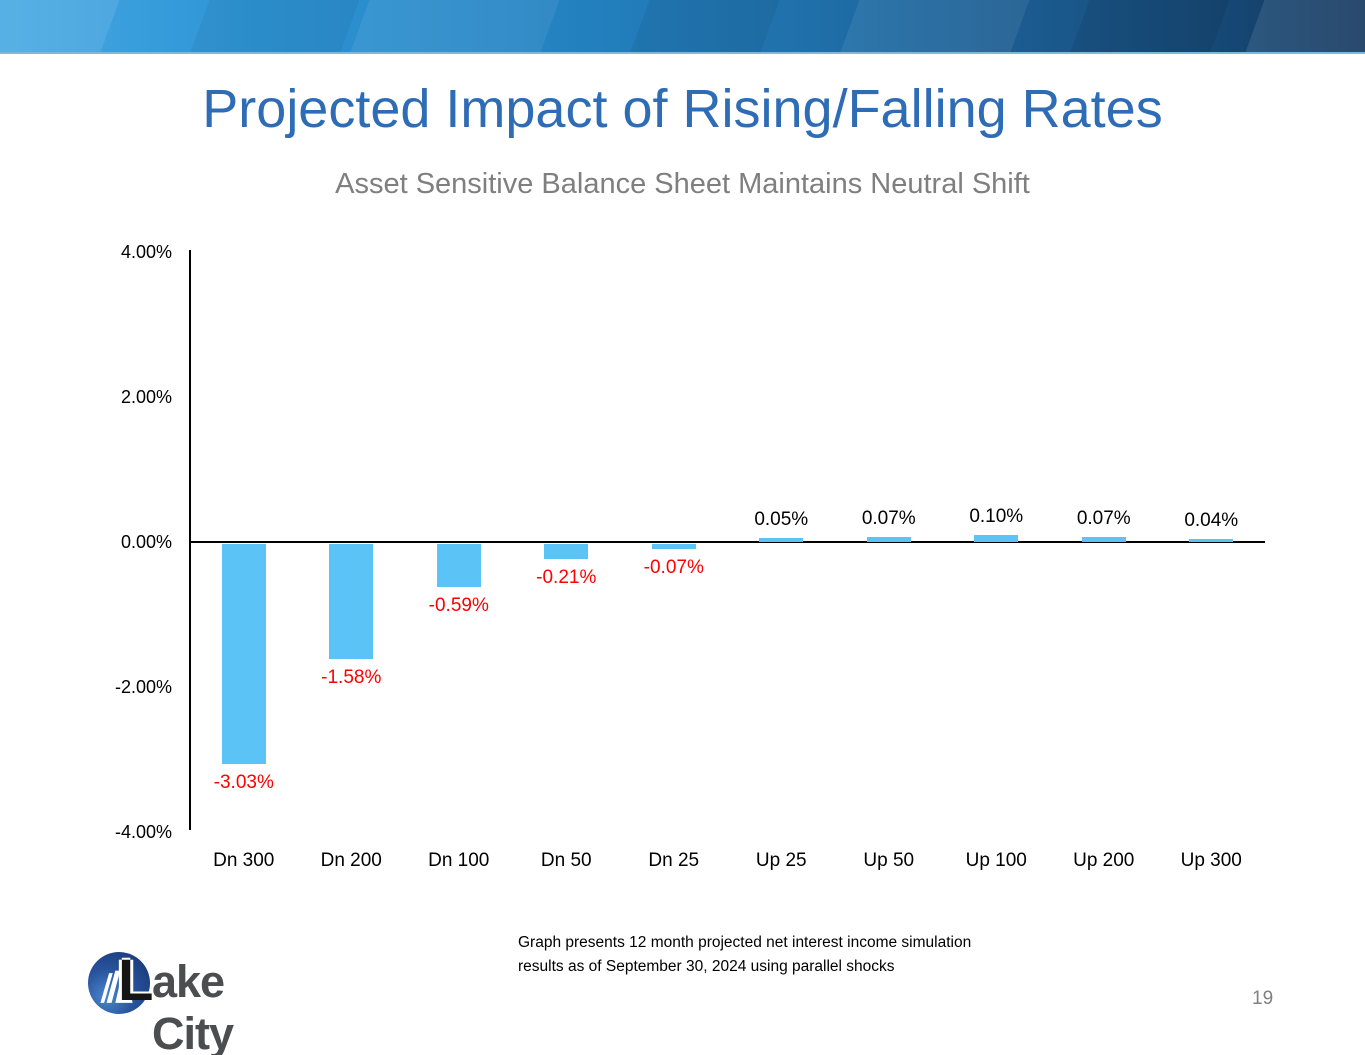 The height and width of the screenshot is (1055, 1365). Describe the element at coordinates (889, 860) in the screenshot. I see `x-category-label: Up 50` at that location.